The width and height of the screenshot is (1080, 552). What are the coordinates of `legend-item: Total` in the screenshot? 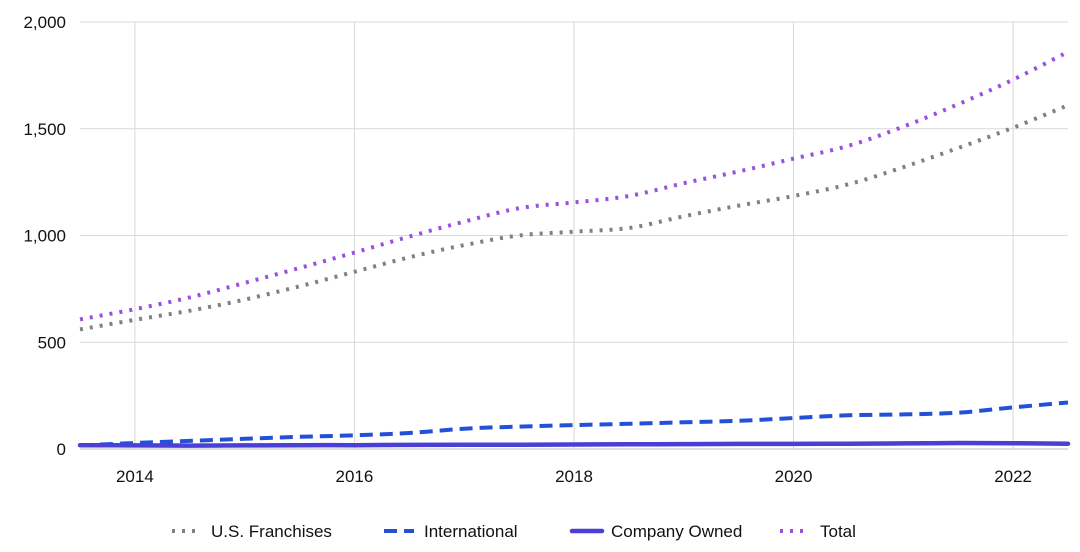 It's located at (818, 531).